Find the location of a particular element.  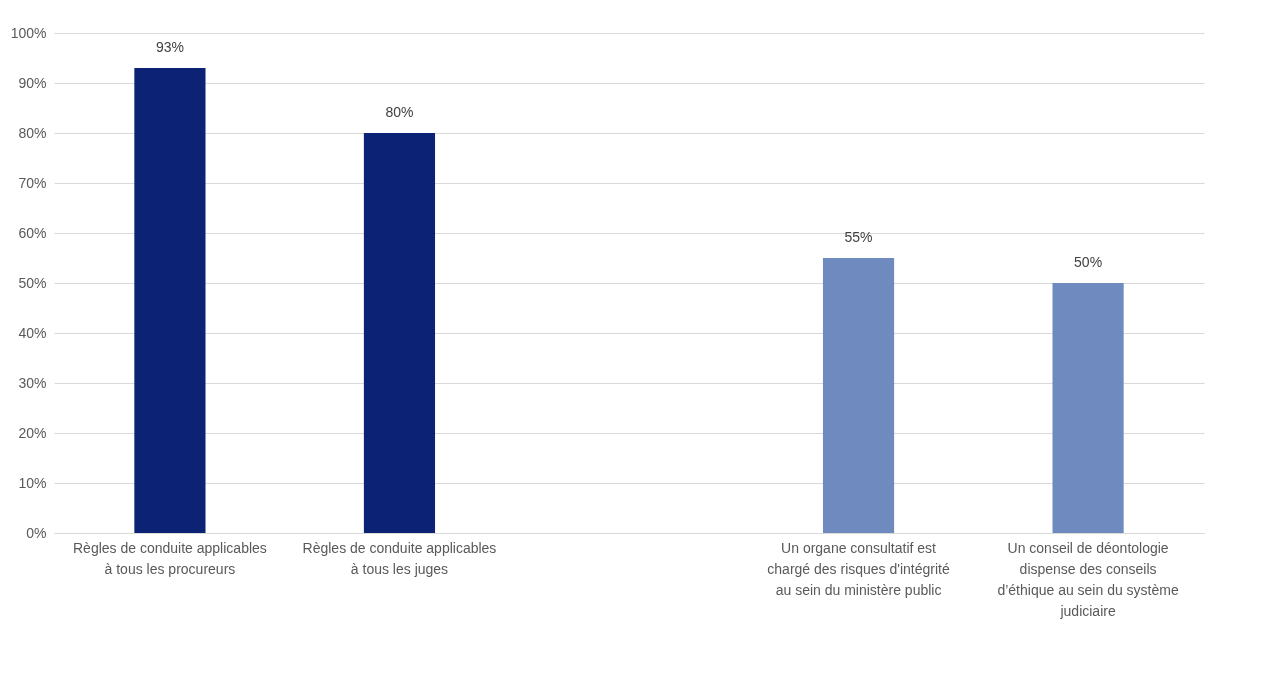

y-tick-label: 30% is located at coordinates (32, 382).